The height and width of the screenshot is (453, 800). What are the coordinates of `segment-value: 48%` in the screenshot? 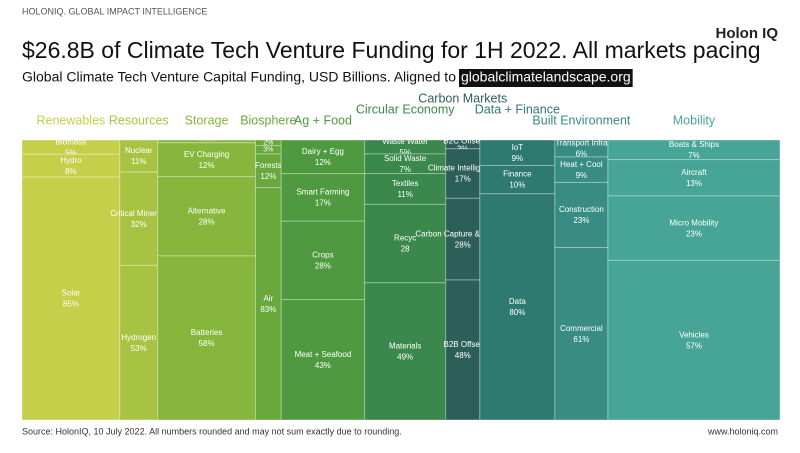 It's located at (463, 355).